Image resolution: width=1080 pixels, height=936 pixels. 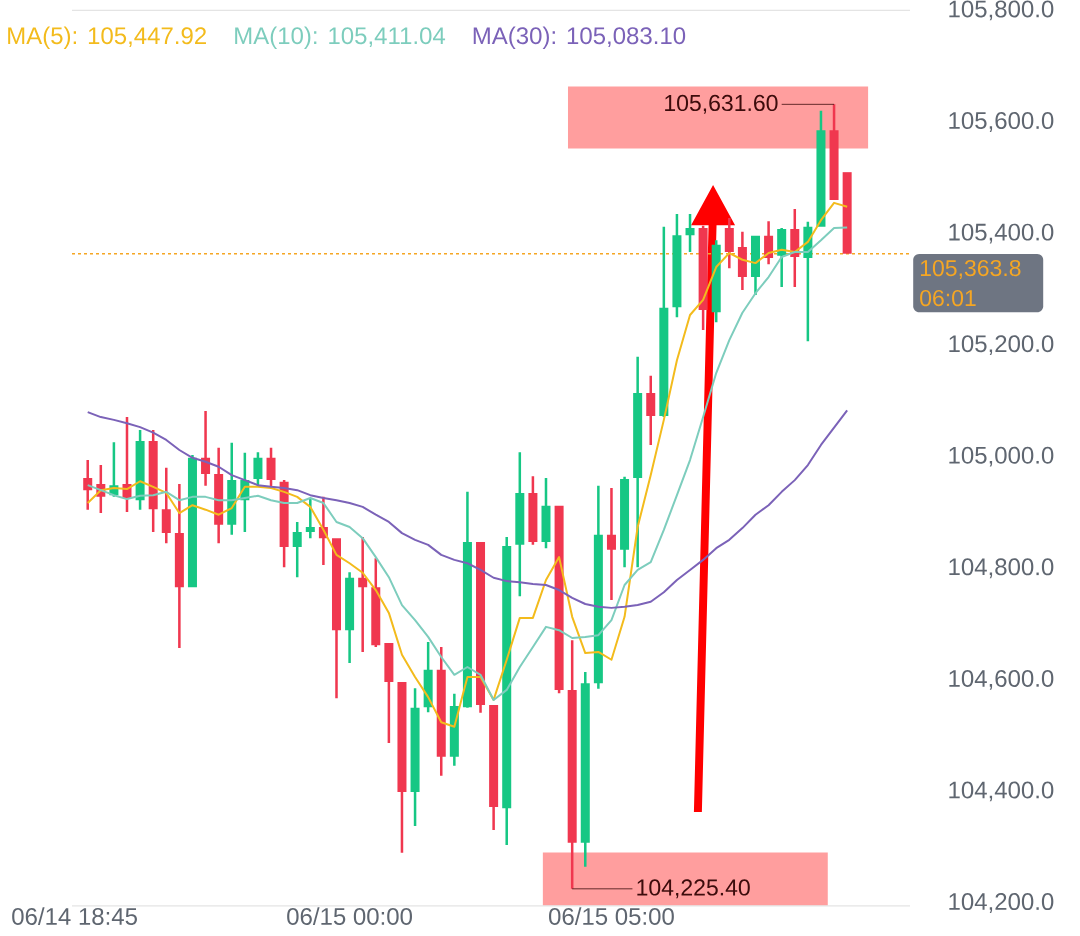 What do you see at coordinates (1001, 791) in the screenshot?
I see `y-tick-label: 104,400.0` at bounding box center [1001, 791].